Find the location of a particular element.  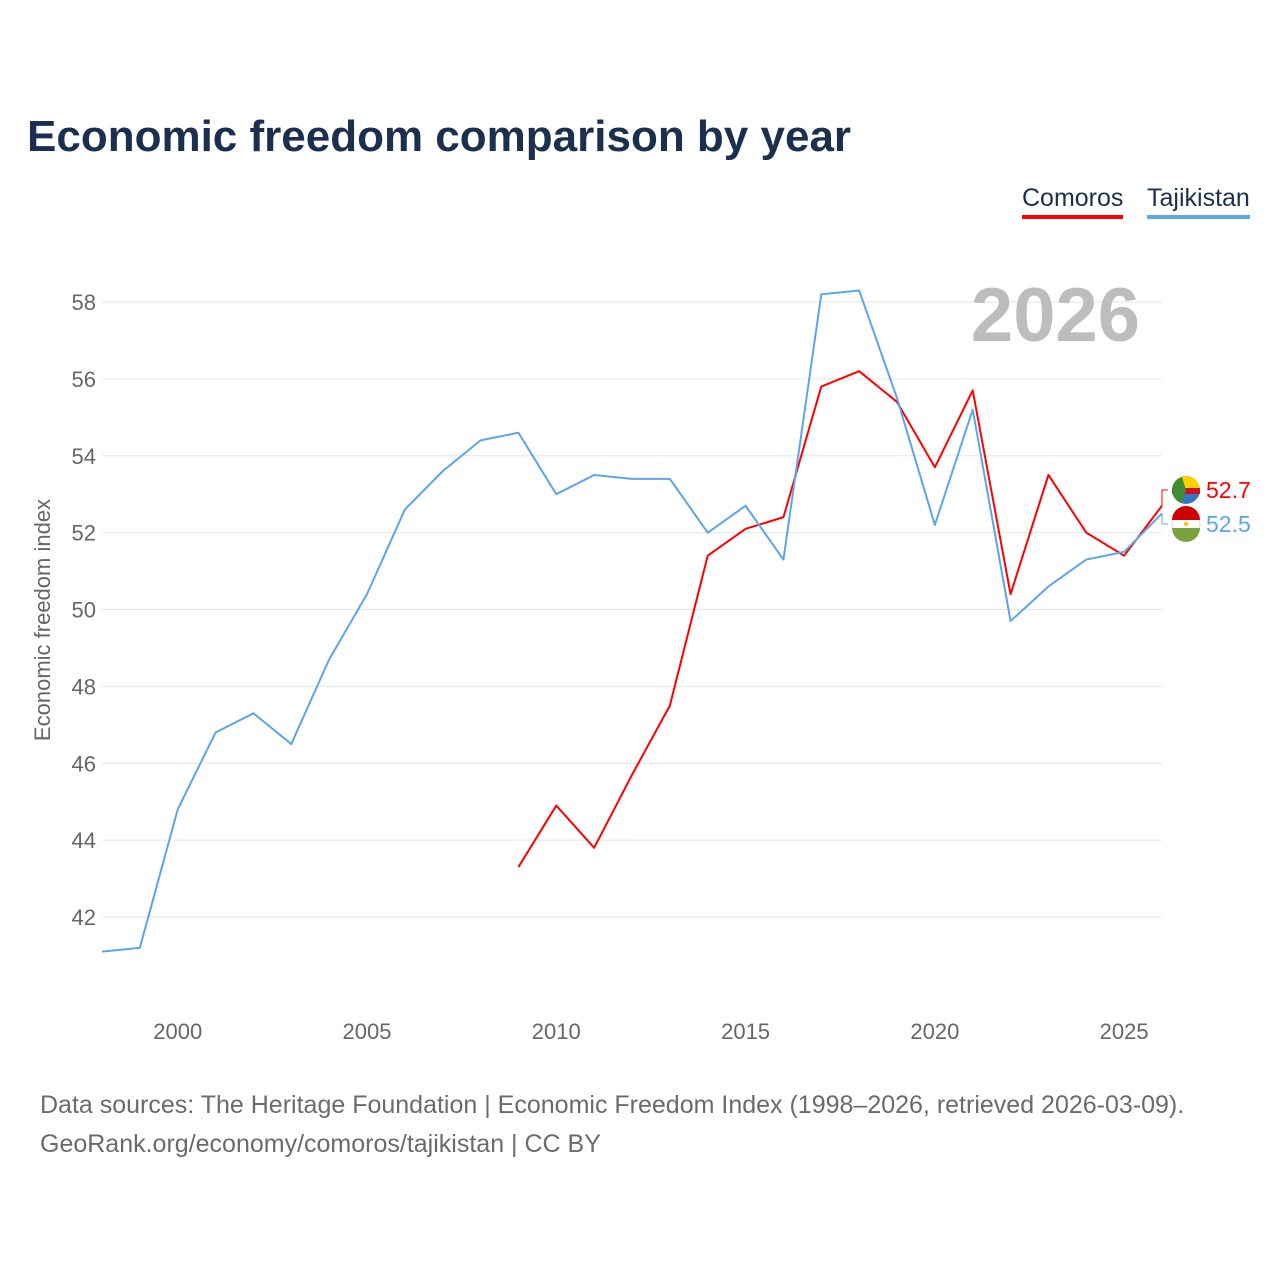

x-tick-label: 2005 is located at coordinates (367, 1031).